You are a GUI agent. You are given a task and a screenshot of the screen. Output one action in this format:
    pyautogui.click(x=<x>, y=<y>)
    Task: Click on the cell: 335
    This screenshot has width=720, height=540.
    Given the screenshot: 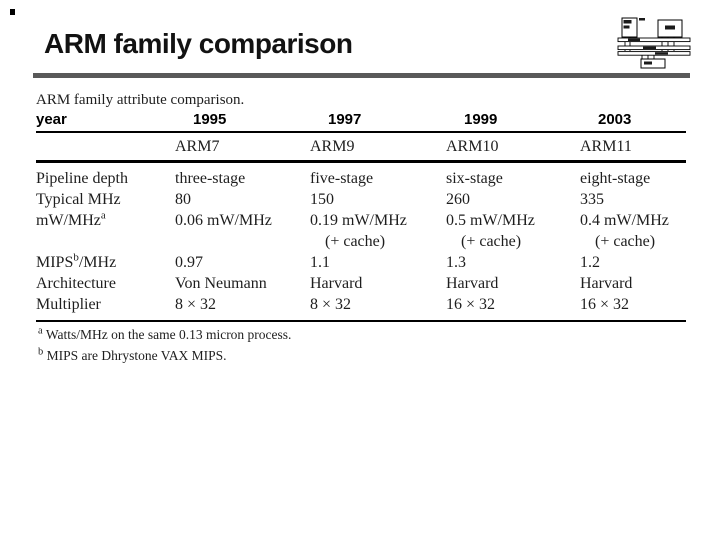 What is the action you would take?
    pyautogui.click(x=592, y=199)
    